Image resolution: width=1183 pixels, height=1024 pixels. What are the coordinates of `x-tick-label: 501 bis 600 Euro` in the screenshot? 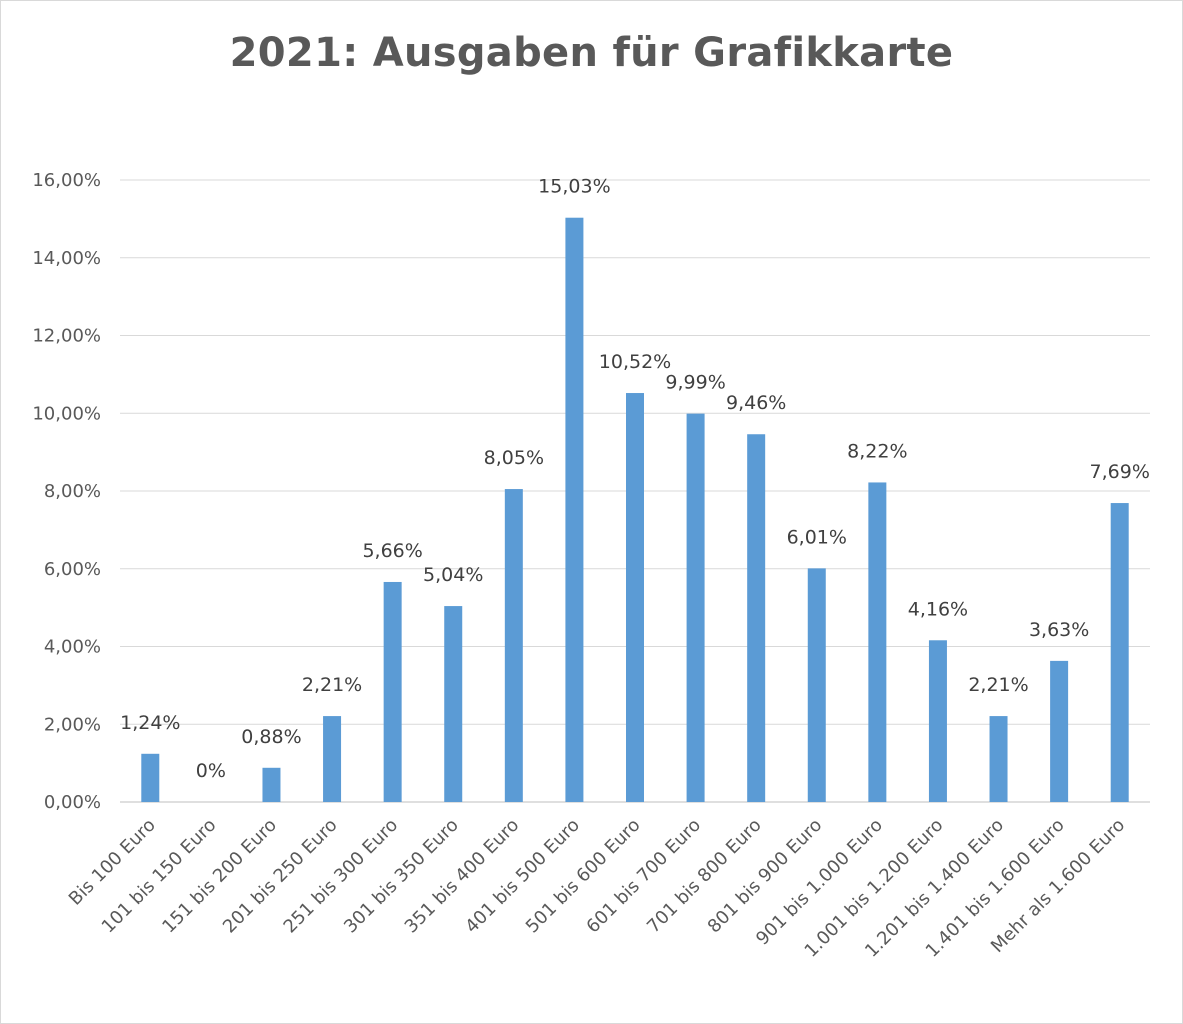 It's located at (583, 876).